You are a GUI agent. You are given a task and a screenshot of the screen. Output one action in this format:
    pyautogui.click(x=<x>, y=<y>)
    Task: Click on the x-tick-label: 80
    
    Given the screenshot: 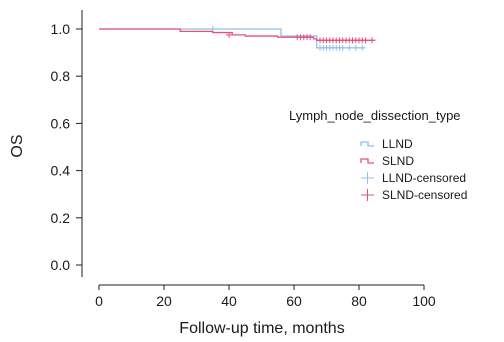 What is the action you would take?
    pyautogui.click(x=359, y=301)
    